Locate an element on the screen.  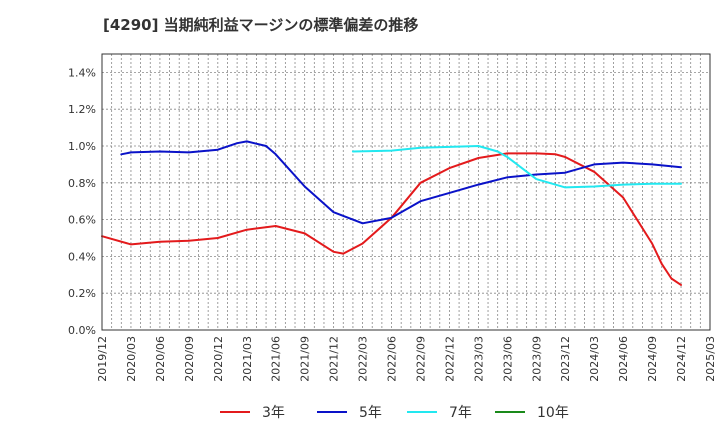
x-tick-label: 2023/12 is located at coordinates (565, 359).